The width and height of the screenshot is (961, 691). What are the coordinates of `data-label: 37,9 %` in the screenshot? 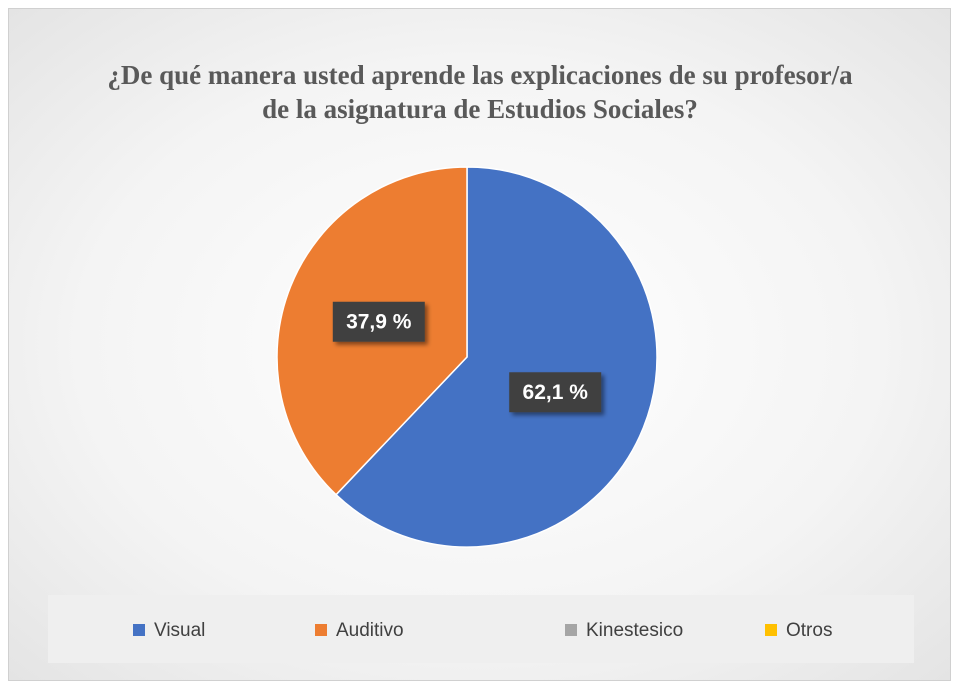 It's located at (379, 321).